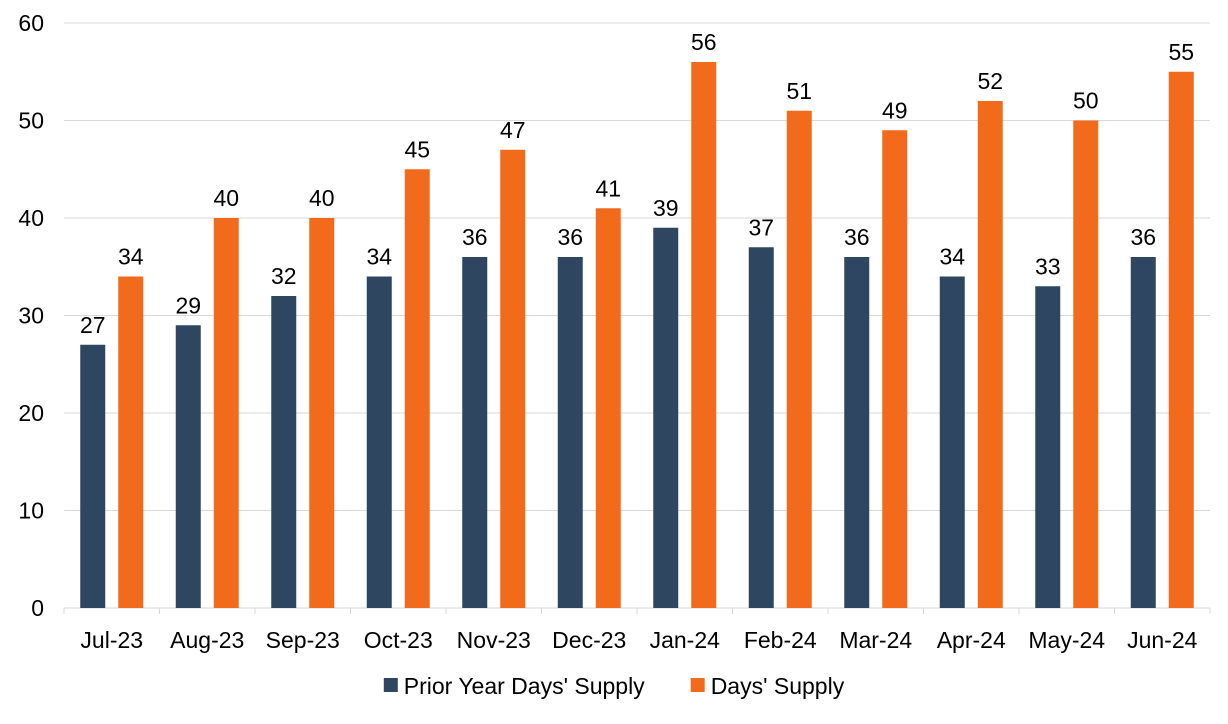 Image resolution: width=1228 pixels, height=724 pixels. What do you see at coordinates (31, 23) in the screenshot?
I see `y-tick-label: 60` at bounding box center [31, 23].